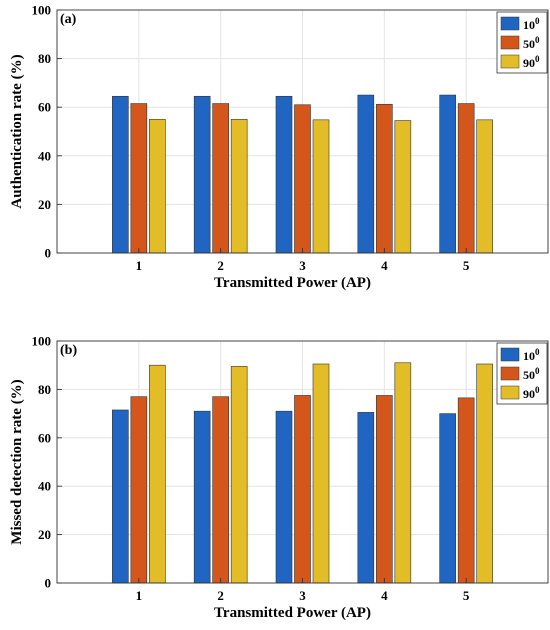 The height and width of the screenshot is (630, 550). I want to click on panel-tag: (a), so click(68, 19).